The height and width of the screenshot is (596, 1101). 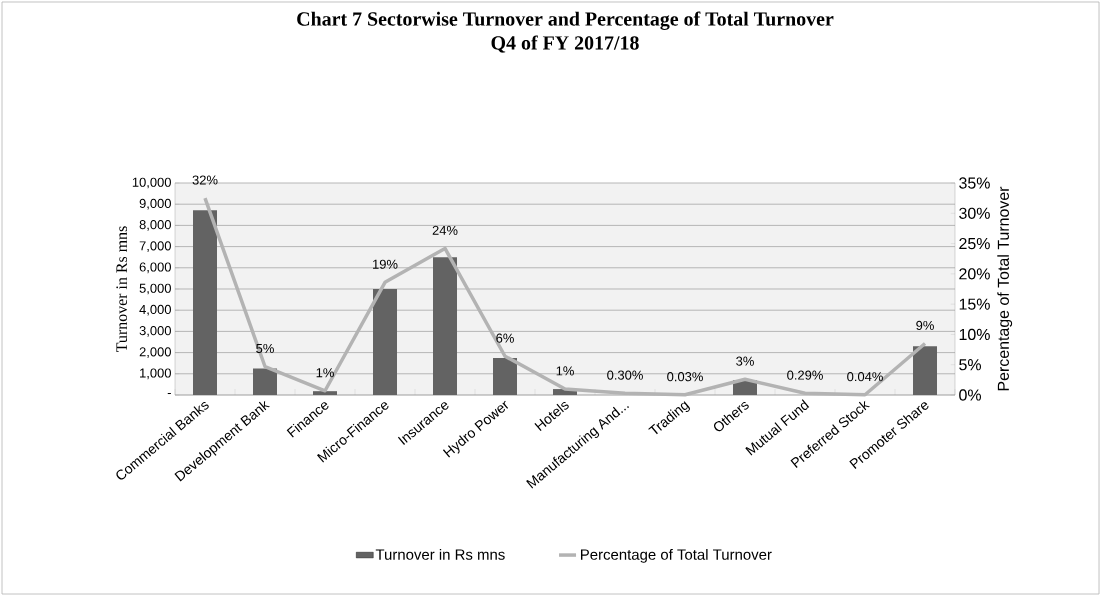 What do you see at coordinates (745, 361) in the screenshot?
I see `data-label: 3%` at bounding box center [745, 361].